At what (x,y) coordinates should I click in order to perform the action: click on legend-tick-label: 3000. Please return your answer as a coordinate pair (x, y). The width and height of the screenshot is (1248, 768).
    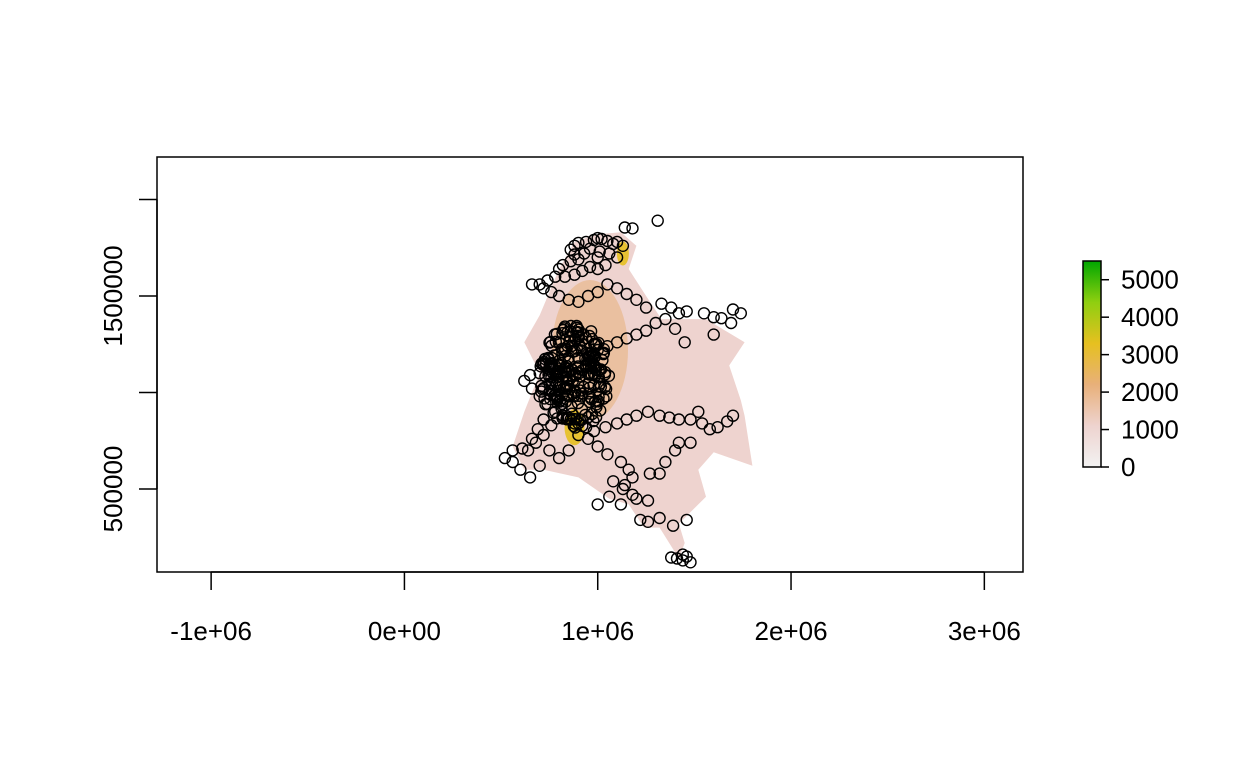
    Looking at the image, I should click on (1150, 355).